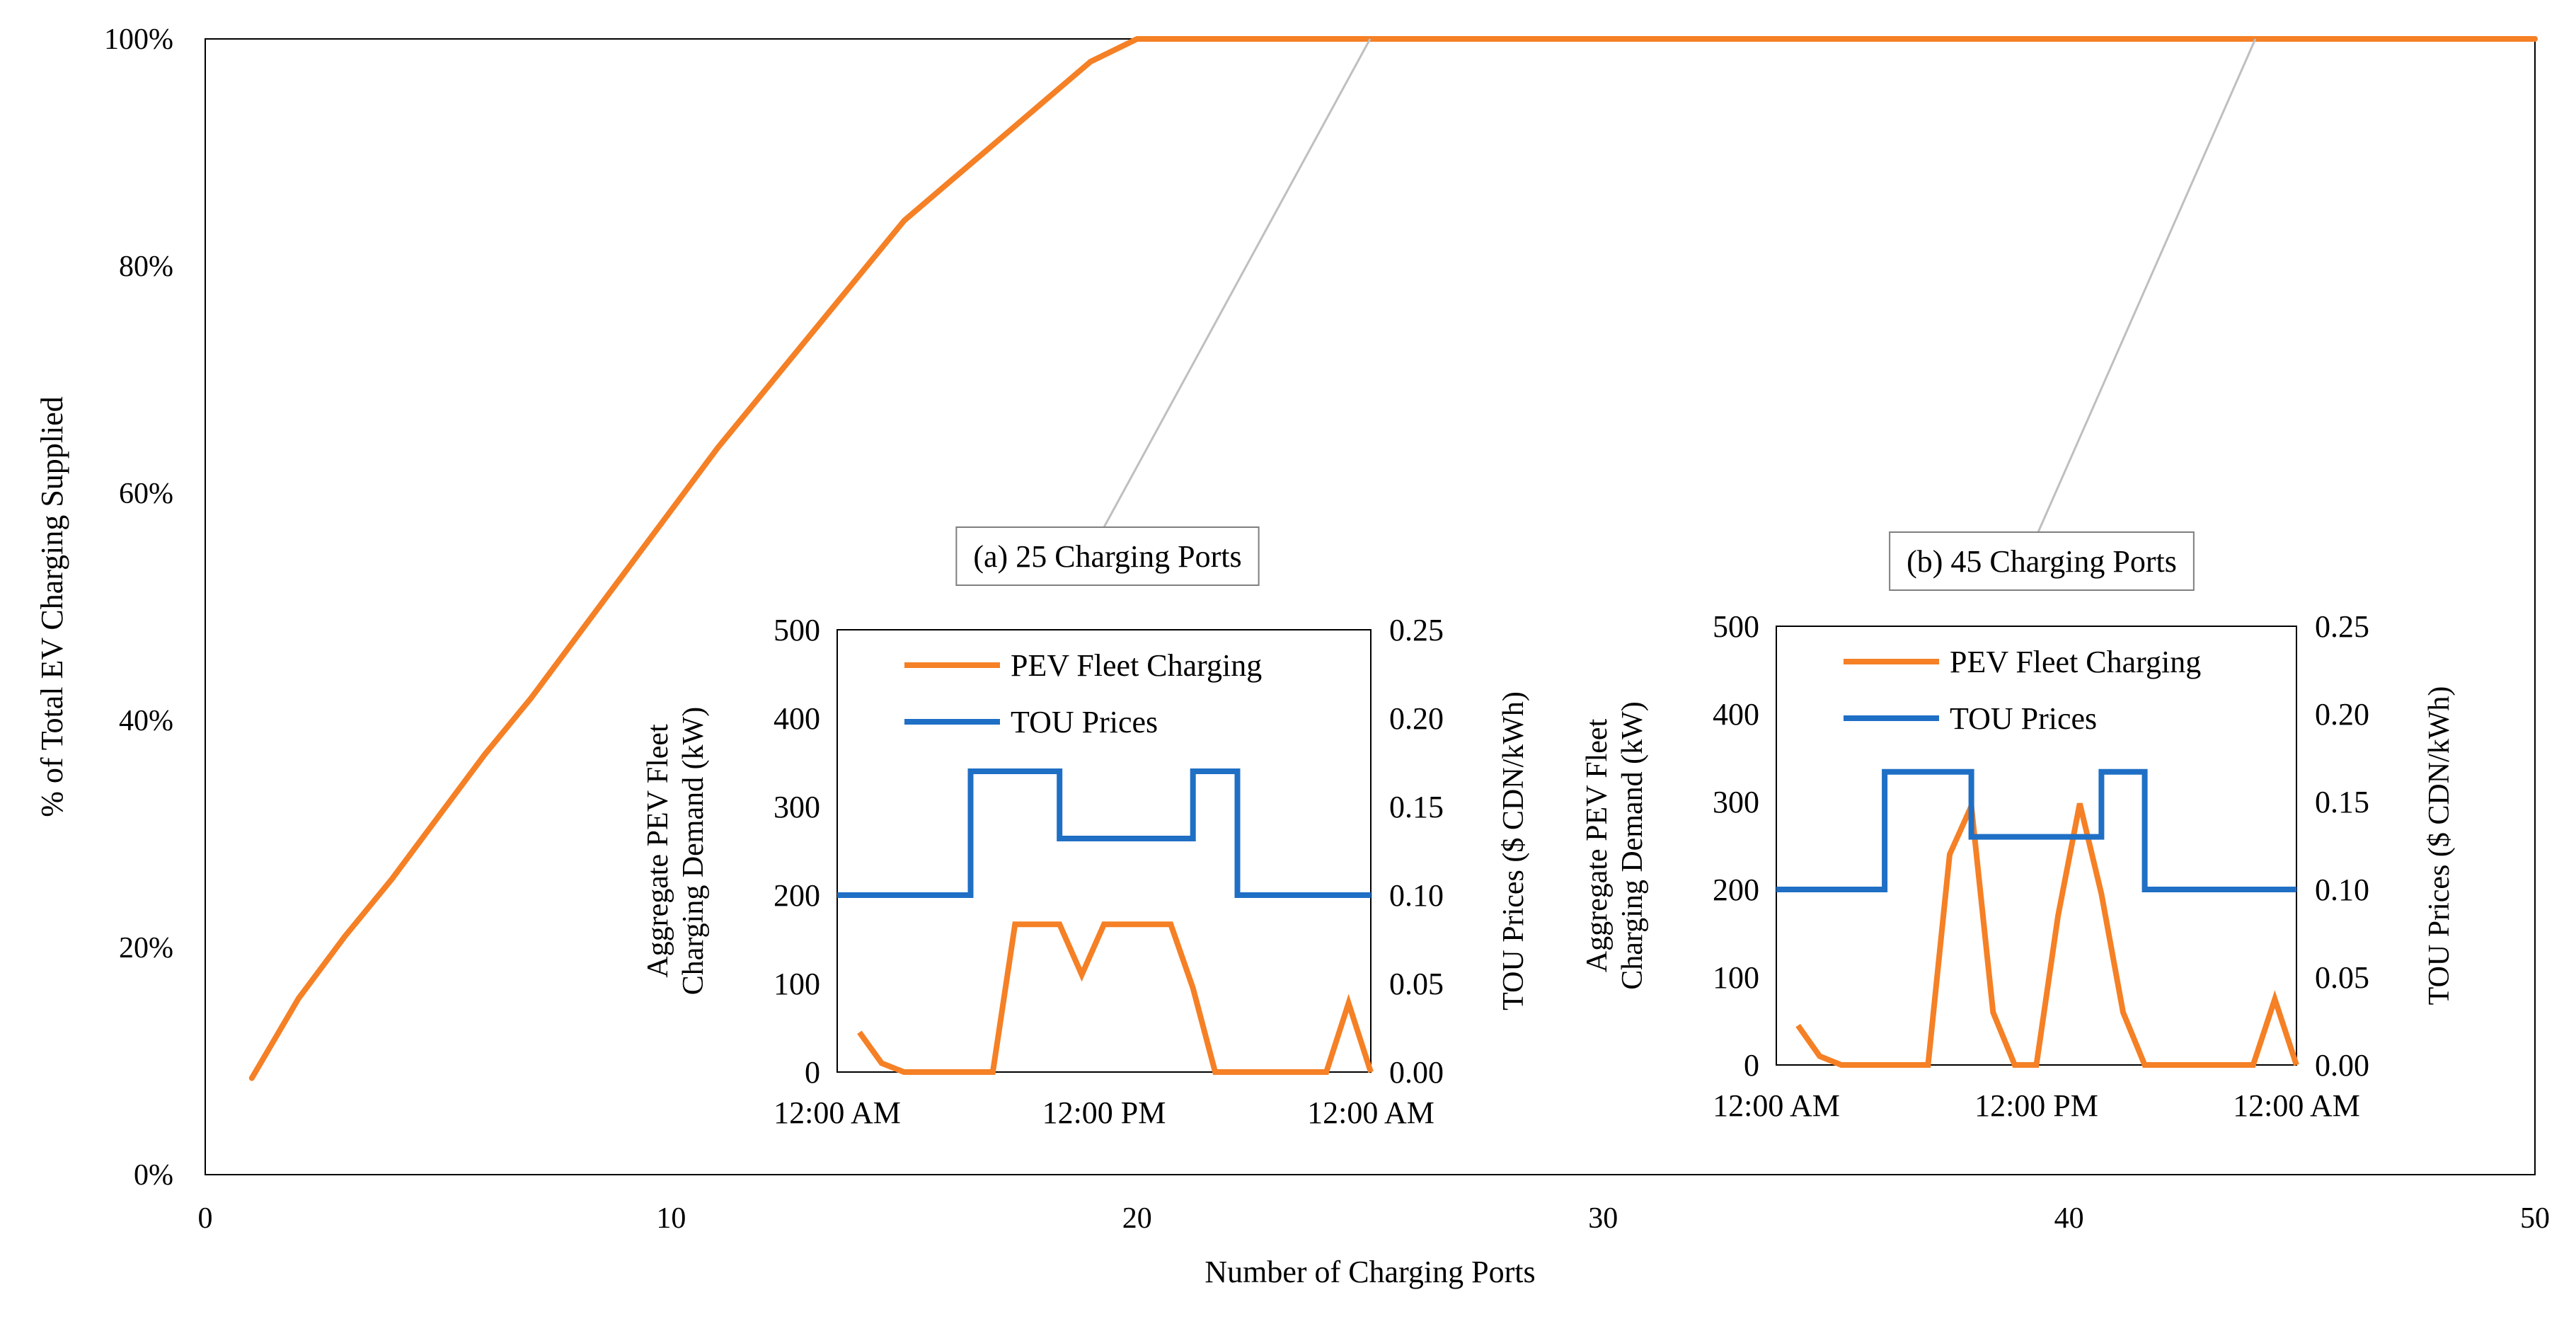 Image resolution: width=2576 pixels, height=1319 pixels. Describe the element at coordinates (146, 266) in the screenshot. I see `y-tick-label: 80%` at that location.